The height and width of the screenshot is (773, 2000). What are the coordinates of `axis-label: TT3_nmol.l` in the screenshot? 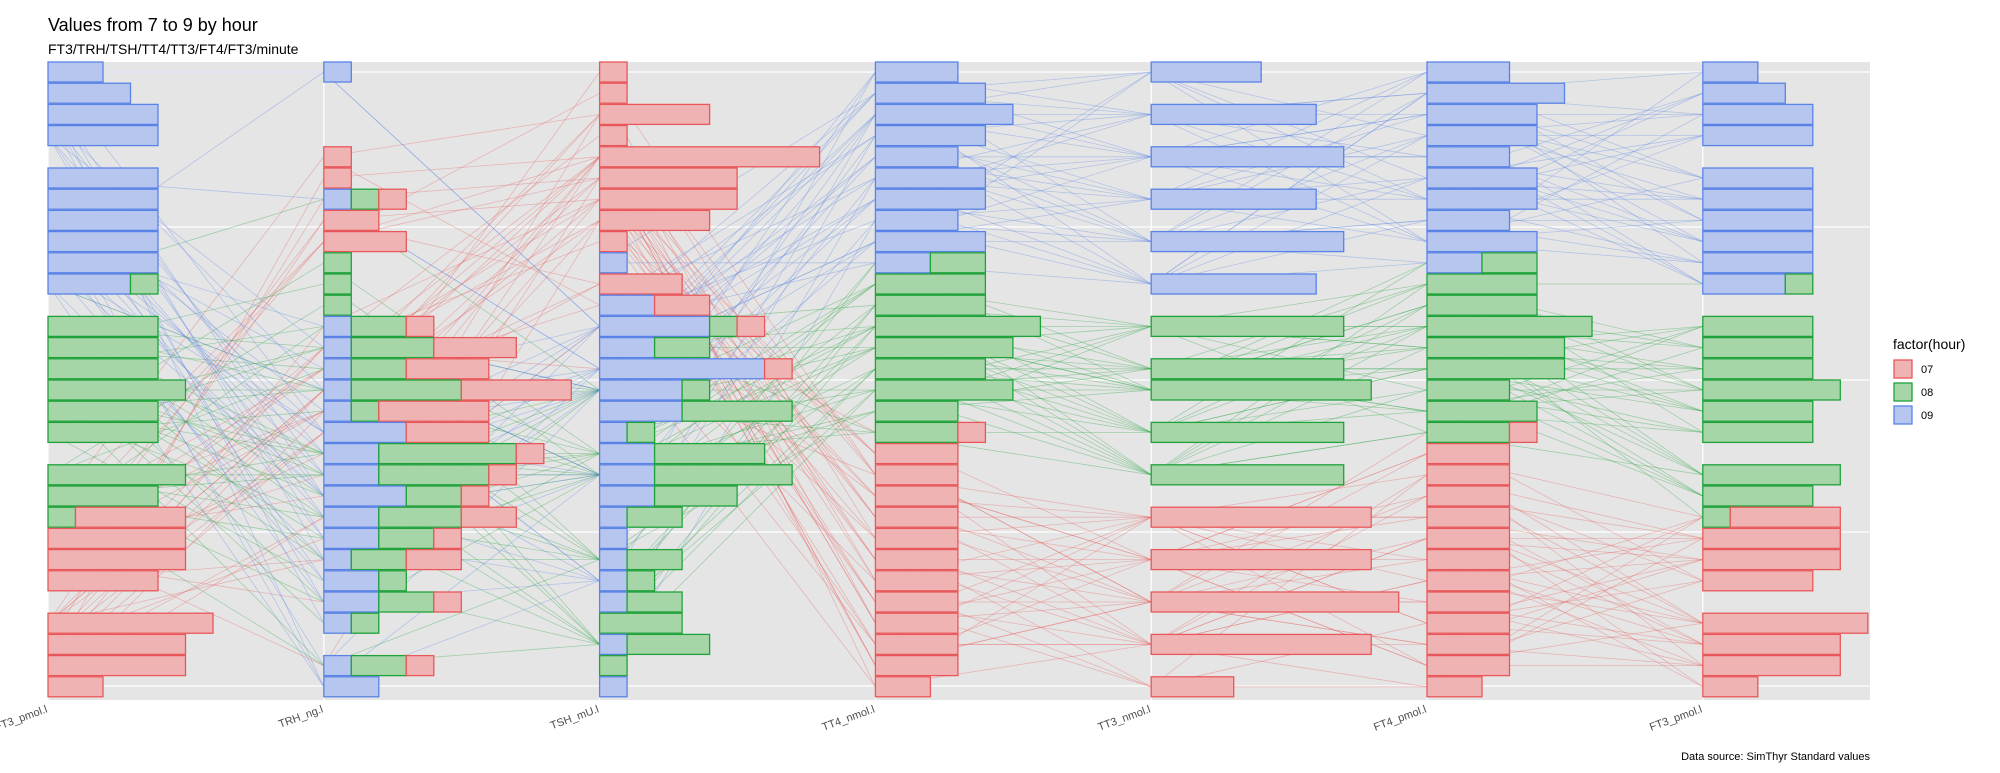 It's located at (1124, 719).